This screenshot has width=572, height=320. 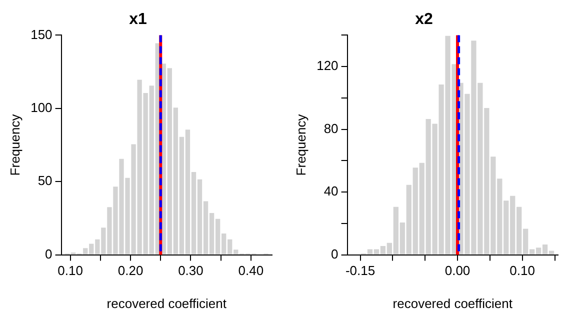 What do you see at coordinates (457, 270) in the screenshot?
I see `x-tick-label: 0.00` at bounding box center [457, 270].